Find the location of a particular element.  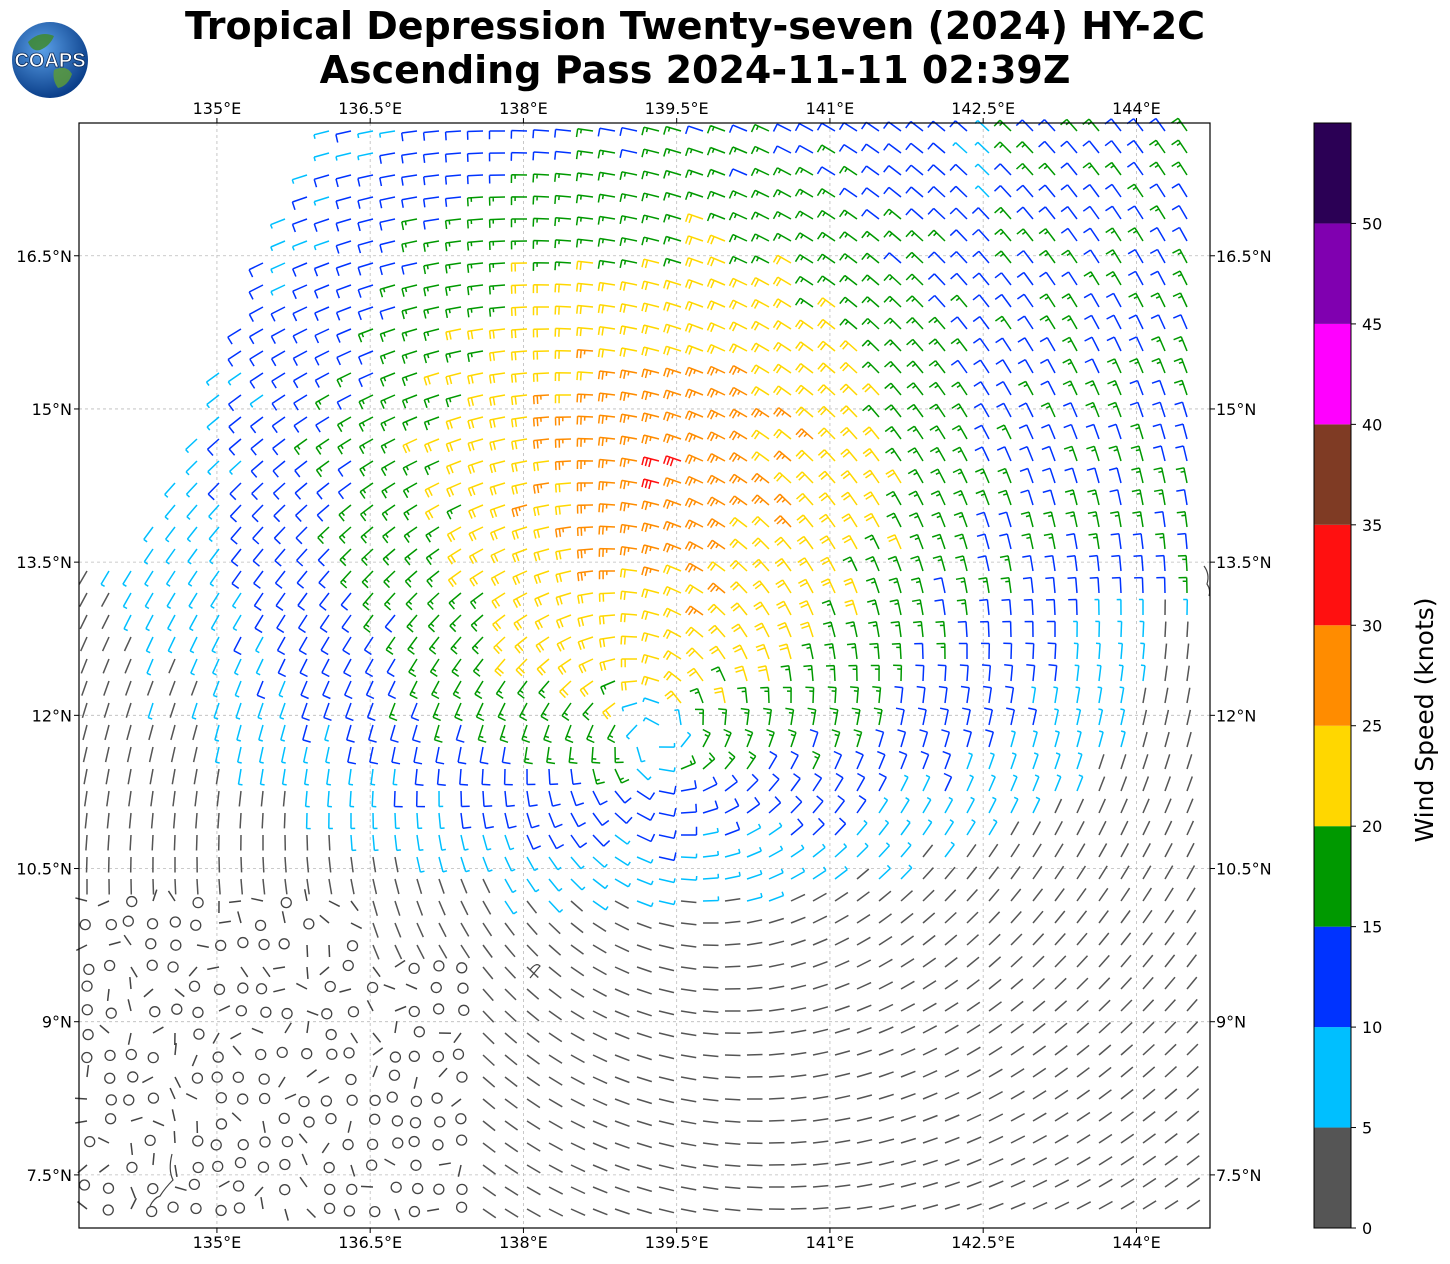

barb-1960 is located at coordinates (288, 1028).